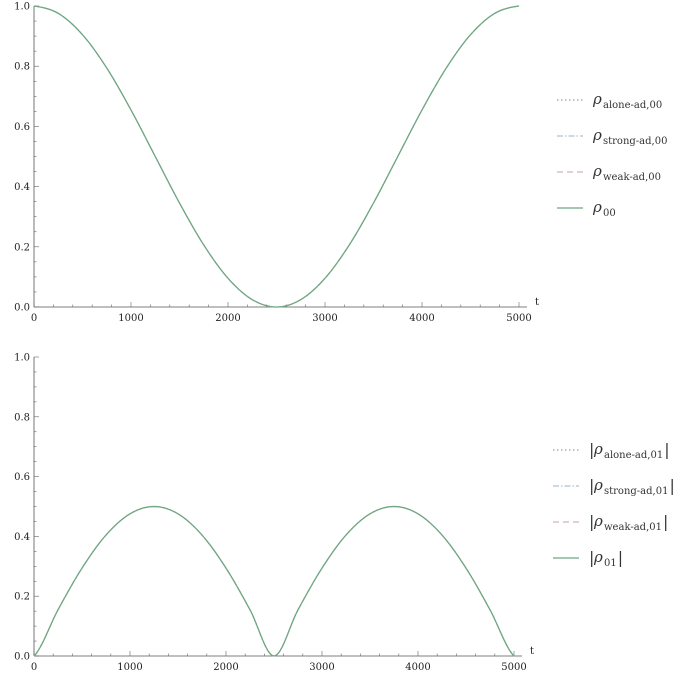  I want to click on legend-subscript: alone-ad,01, so click(633, 455).